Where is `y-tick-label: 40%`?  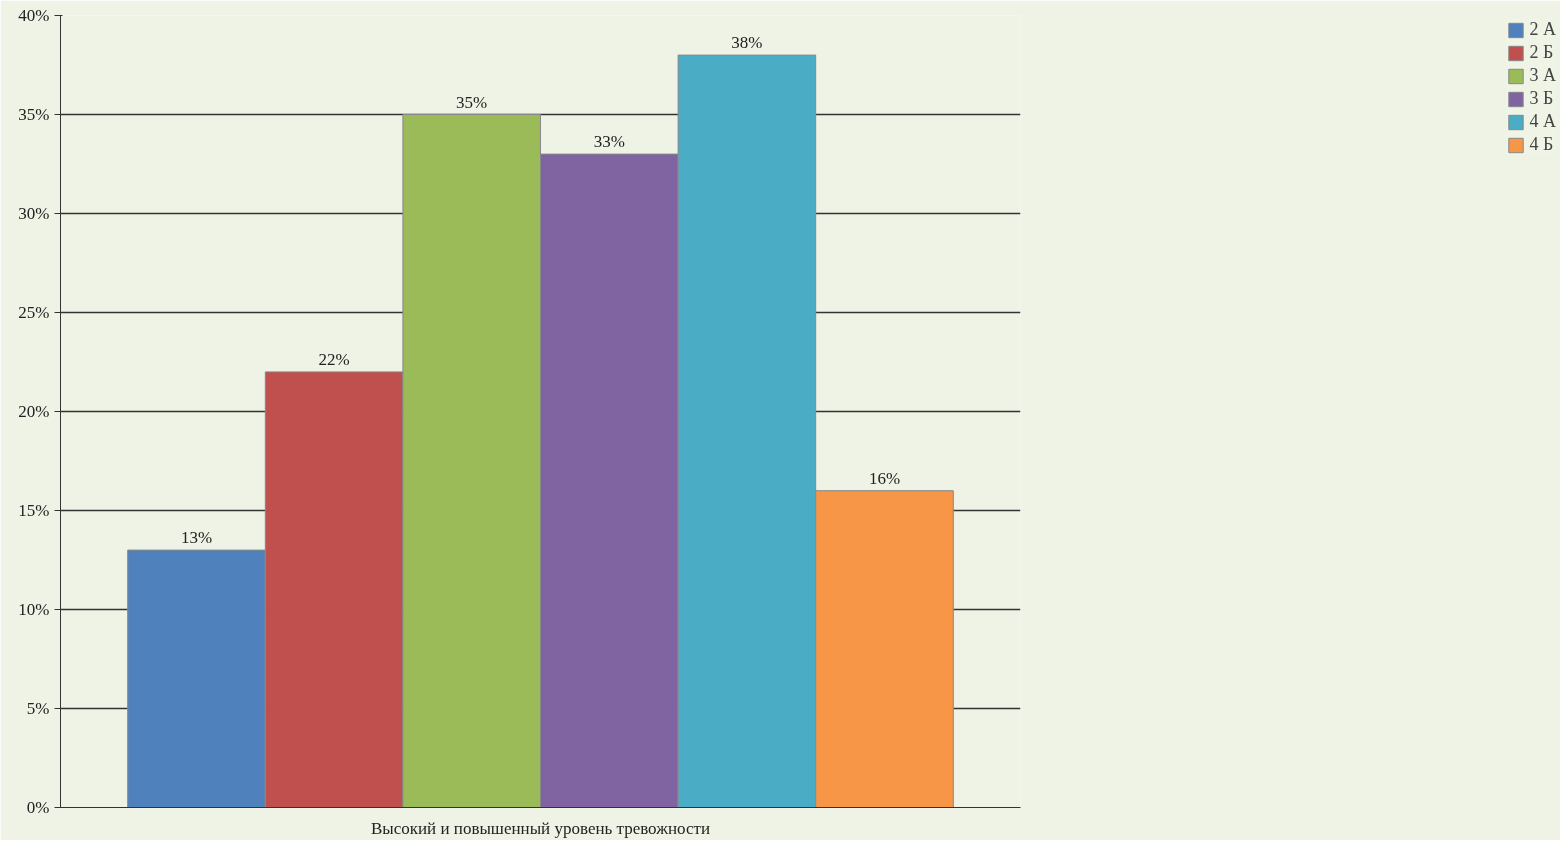
y-tick-label: 40% is located at coordinates (34, 15).